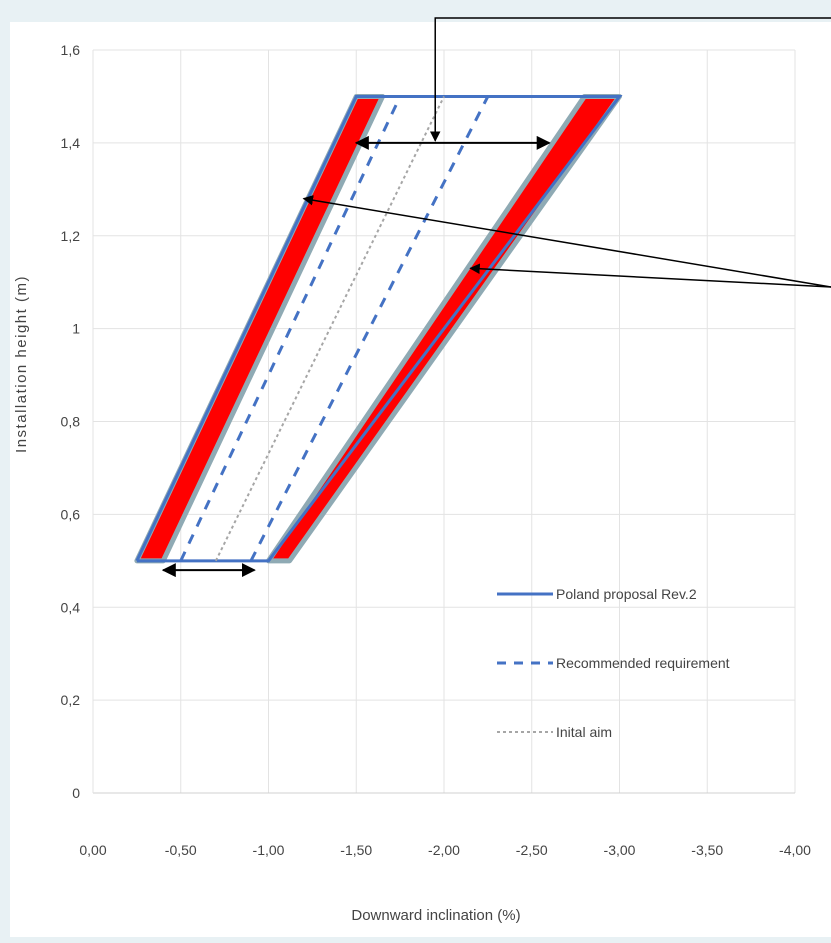 The height and width of the screenshot is (943, 831). Describe the element at coordinates (71, 700) in the screenshot. I see `y-tick-label: 0,2` at that location.